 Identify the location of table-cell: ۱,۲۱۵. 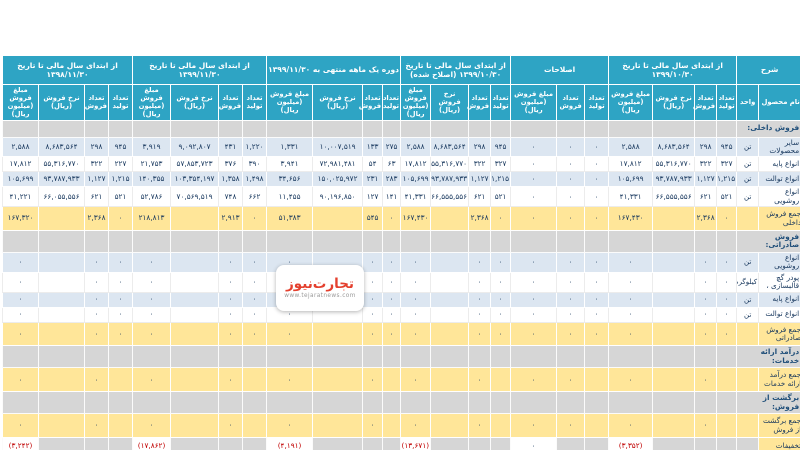
(501, 179).